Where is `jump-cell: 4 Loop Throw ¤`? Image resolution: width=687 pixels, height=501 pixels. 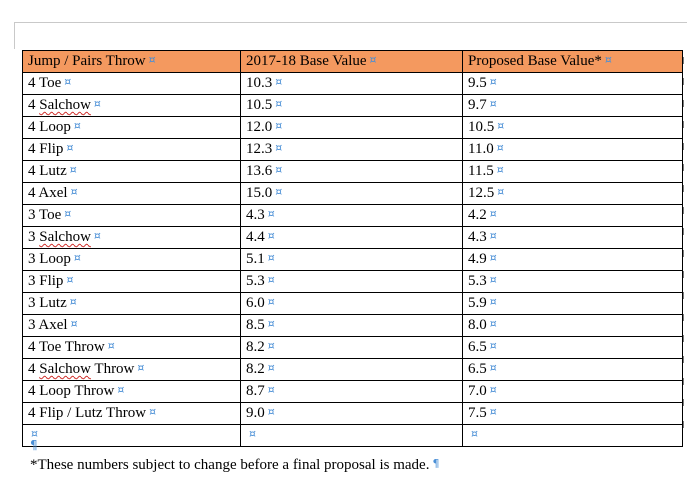 jump-cell: 4 Loop Throw ¤ is located at coordinates (131, 391).